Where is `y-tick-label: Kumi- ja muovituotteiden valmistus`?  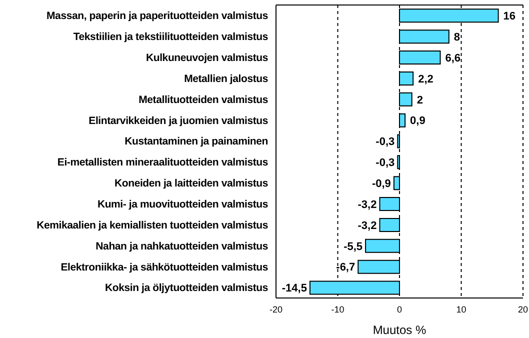
y-tick-label: Kumi- ja muovituotteiden valmistus is located at coordinates (182, 204).